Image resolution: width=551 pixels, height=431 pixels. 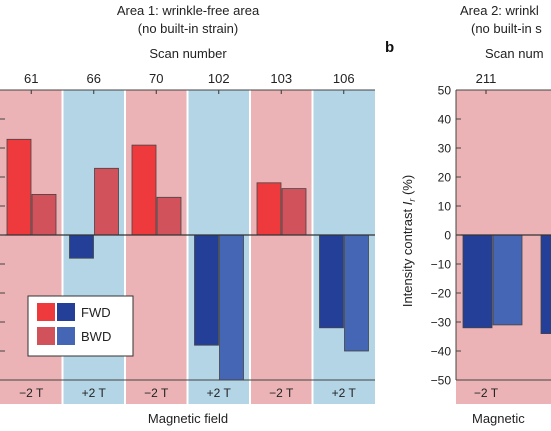 What do you see at coordinates (445, 91) in the screenshot?
I see `panel-b-y-tick-label: 50` at bounding box center [445, 91].